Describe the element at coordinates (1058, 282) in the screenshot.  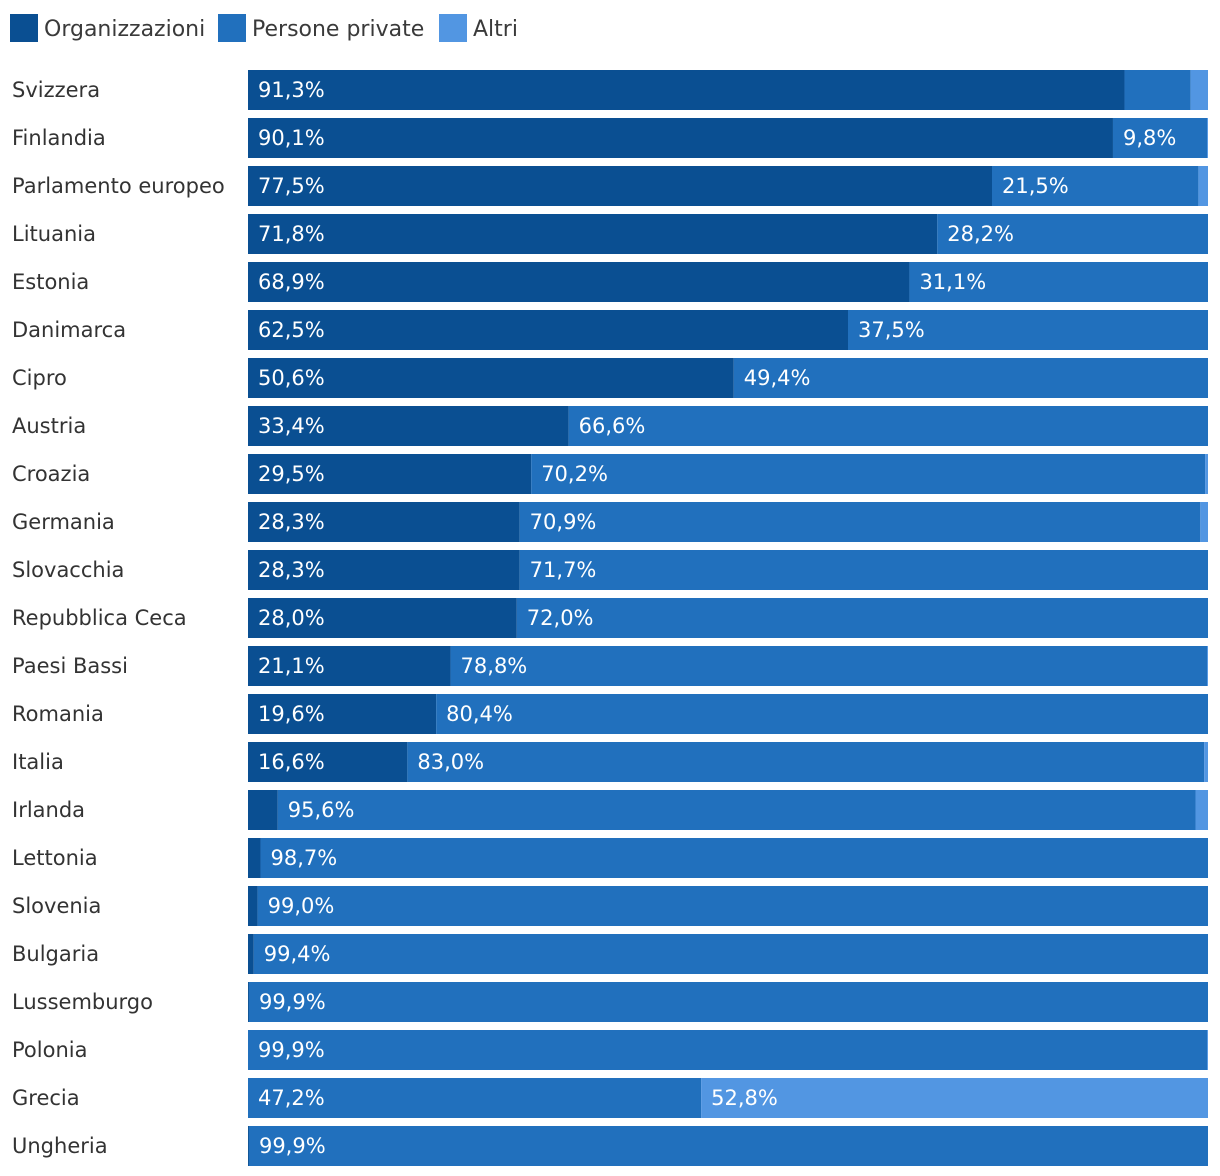
I see `bar-estonia-persone-private` at that location.